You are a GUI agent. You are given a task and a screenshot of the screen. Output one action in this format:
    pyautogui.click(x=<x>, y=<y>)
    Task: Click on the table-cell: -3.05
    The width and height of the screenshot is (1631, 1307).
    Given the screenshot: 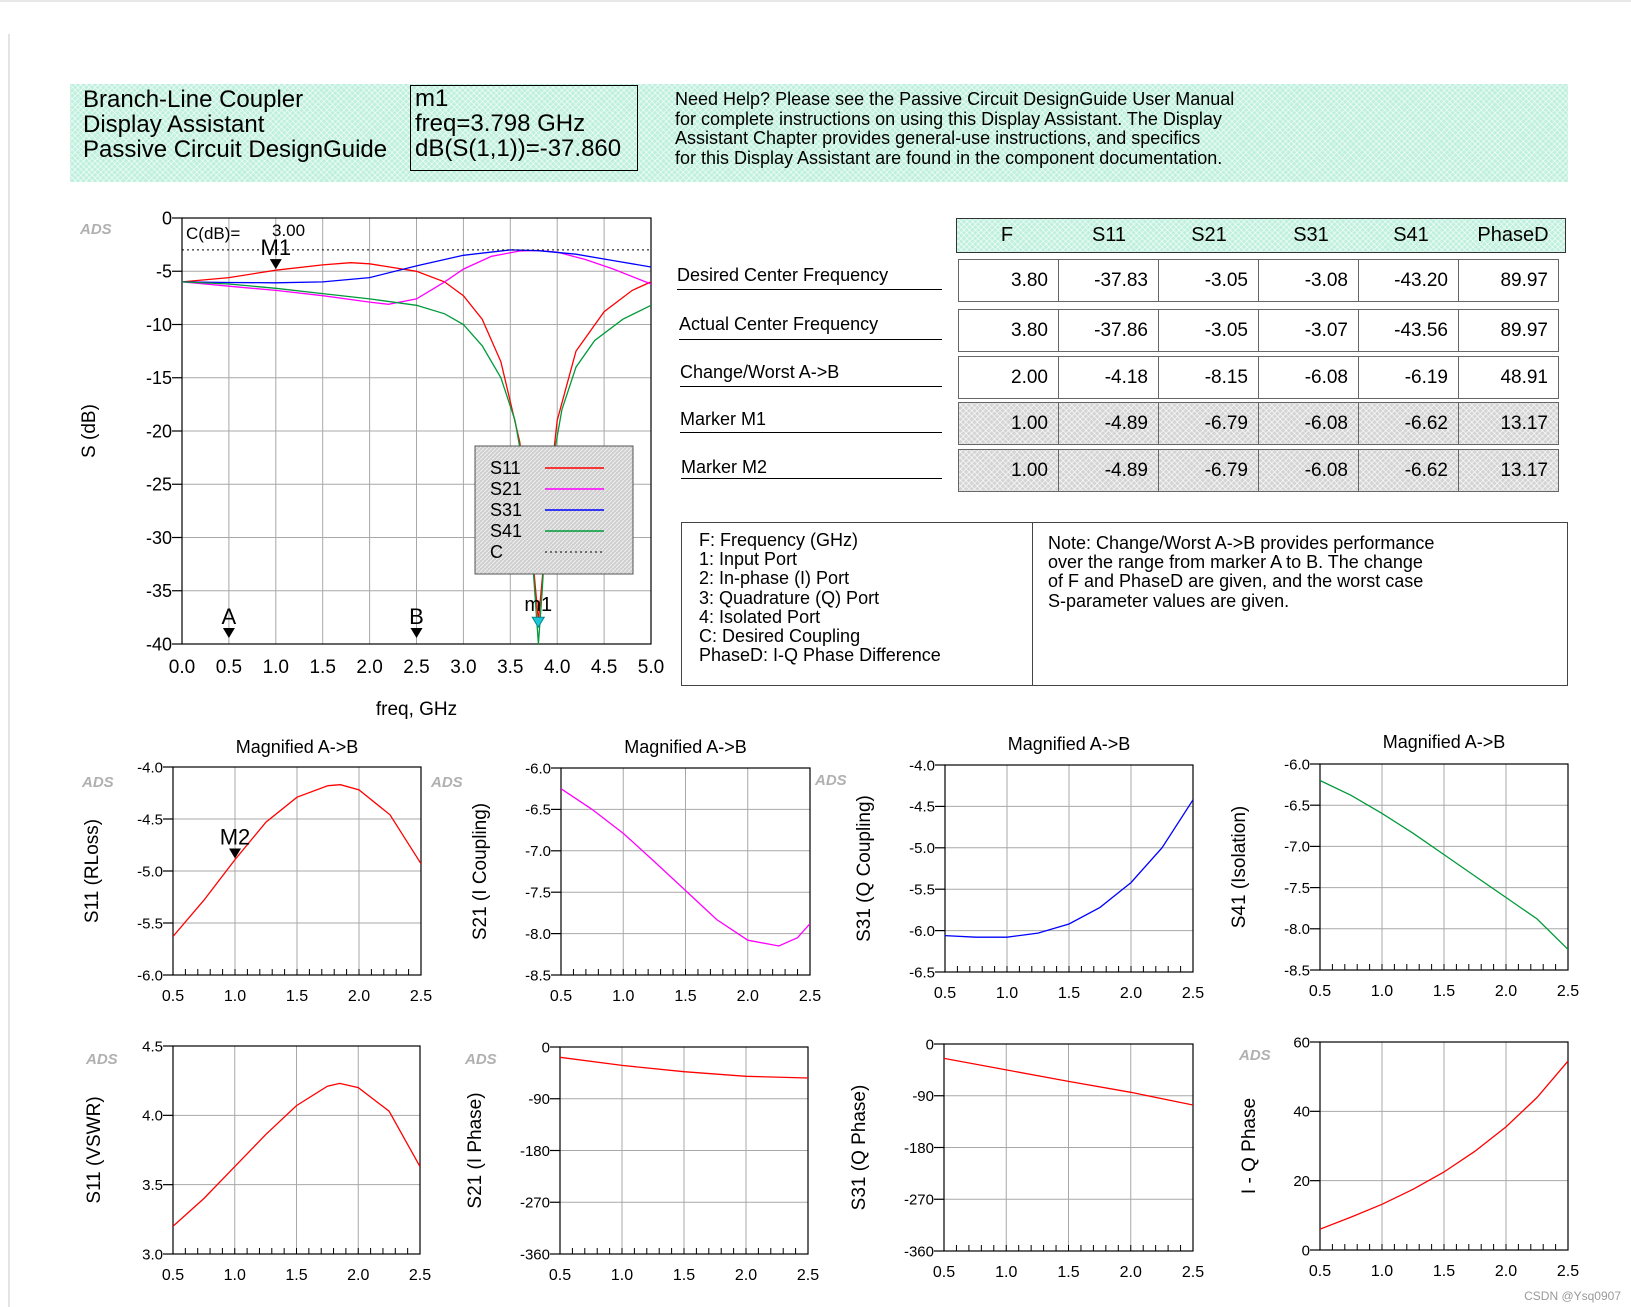 What is the action you would take?
    pyautogui.click(x=1208, y=280)
    